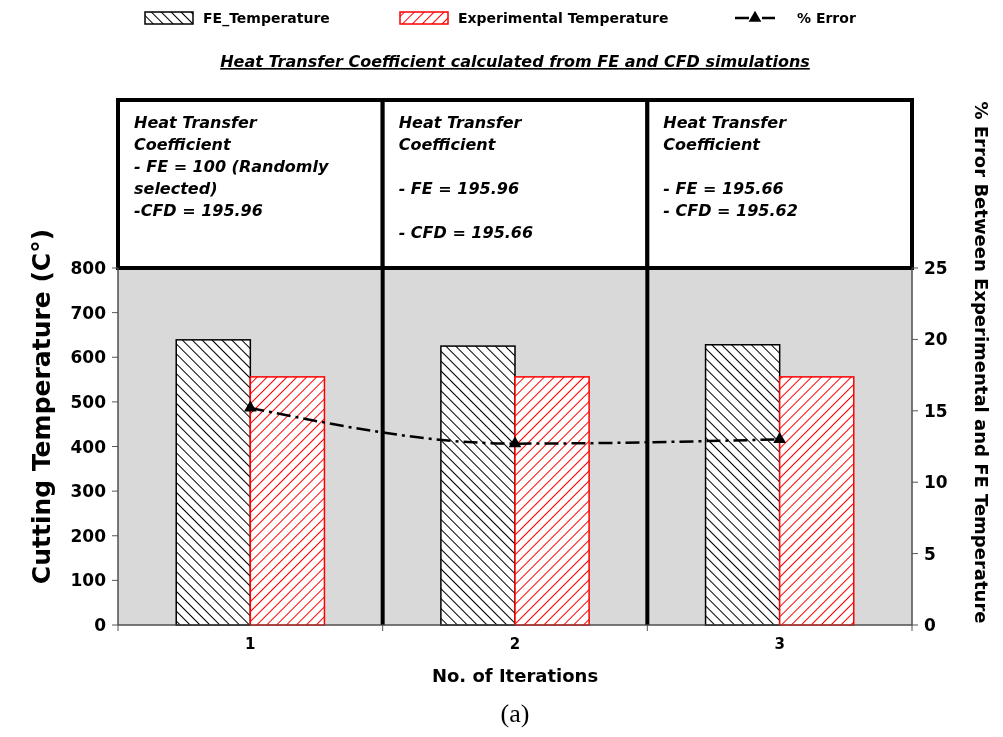  Describe the element at coordinates (515, 61) in the screenshot. I see `chart-title: Heat Transfer Coefficient calculated from FE and CFD simulations` at that location.